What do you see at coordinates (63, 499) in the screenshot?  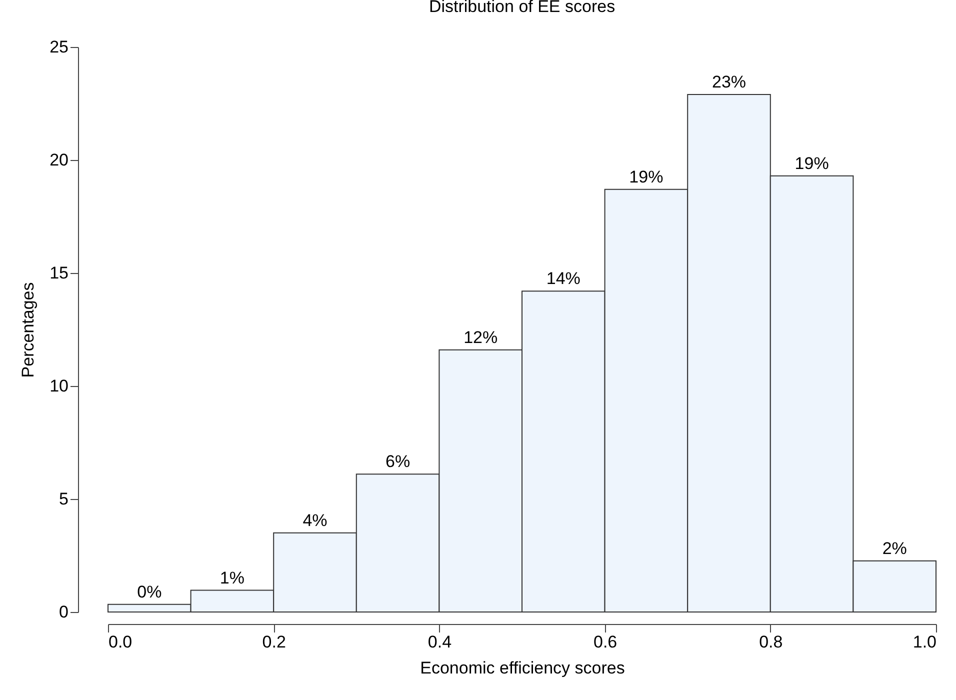 I see `y-tick-label: 5` at bounding box center [63, 499].